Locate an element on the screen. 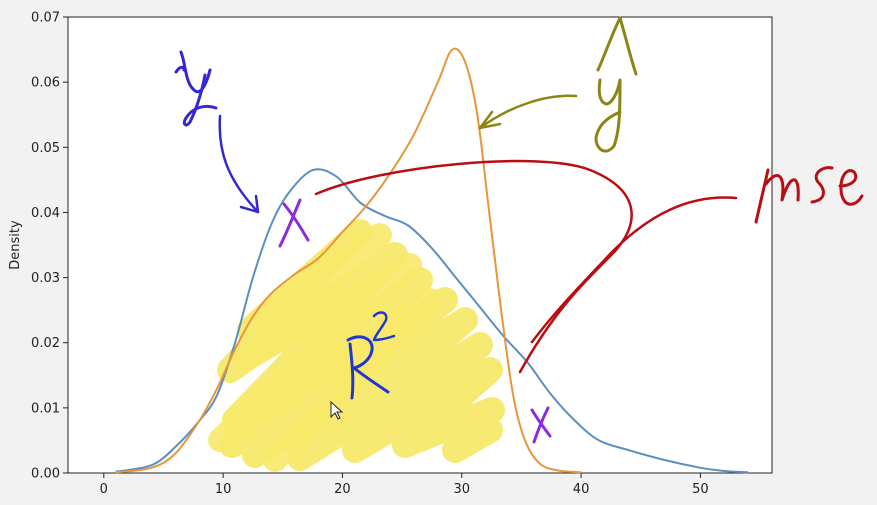 The height and width of the screenshot is (505, 877). x-tick-label: 10 is located at coordinates (223, 489).